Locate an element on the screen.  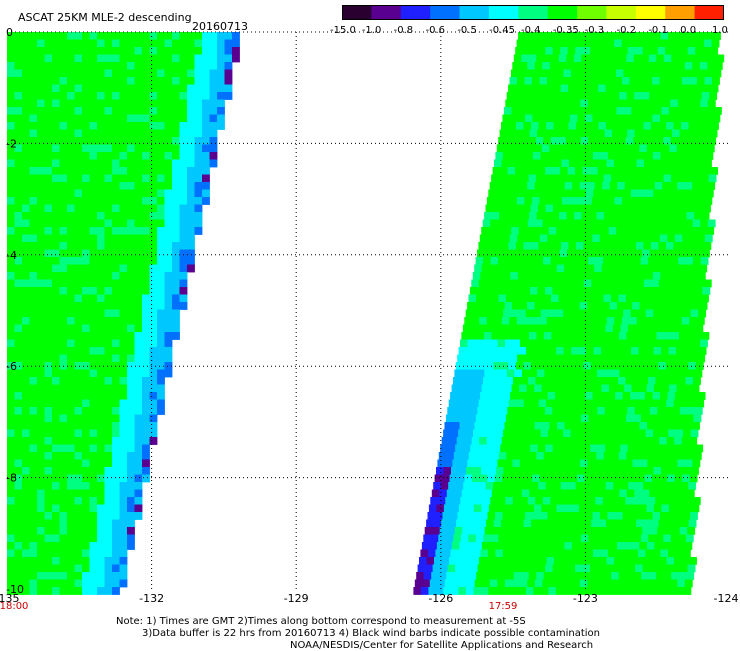
colorbar-label: -0.5 is located at coordinates (467, 30).